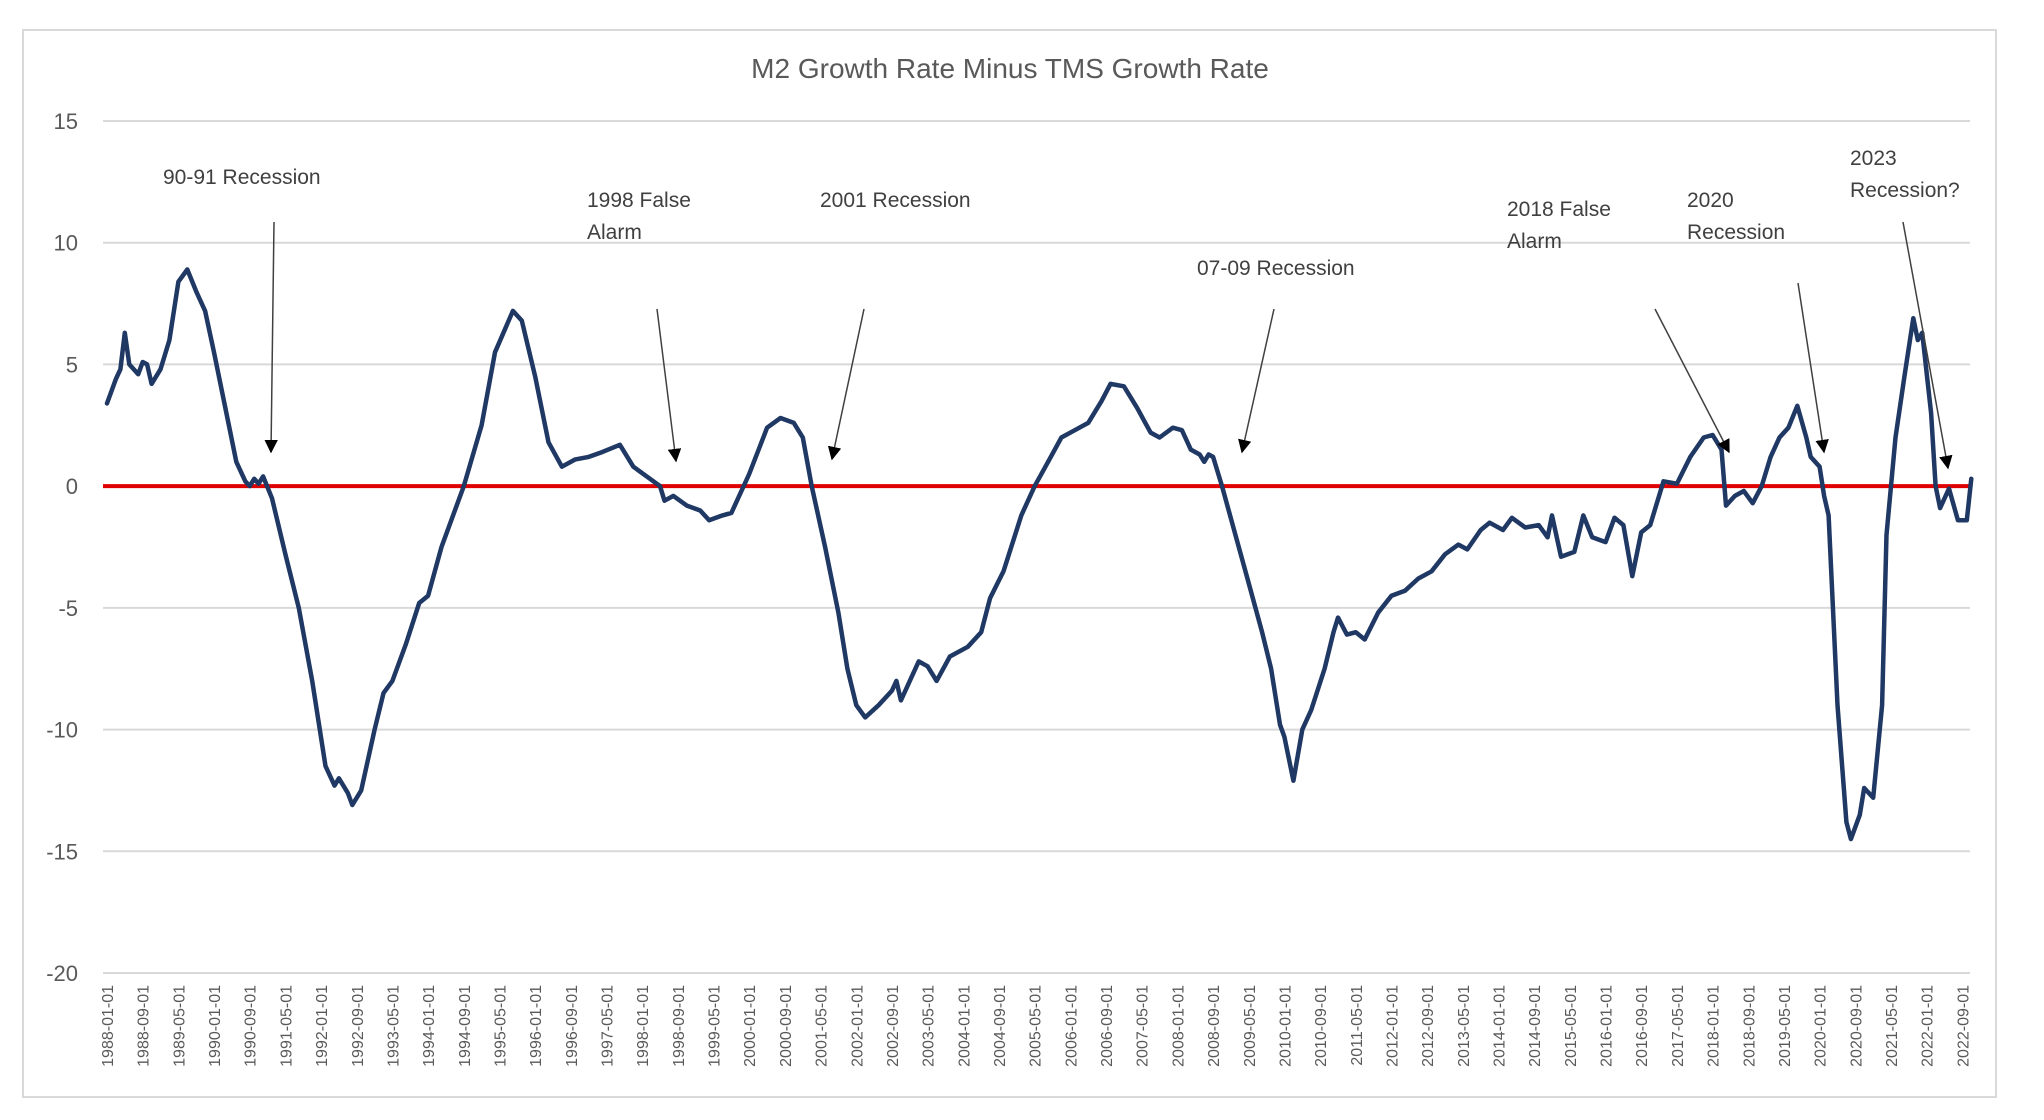 The image size is (2044, 1120). What do you see at coordinates (1905, 174) in the screenshot?
I see `annotation-label: 2023 Recession?` at bounding box center [1905, 174].